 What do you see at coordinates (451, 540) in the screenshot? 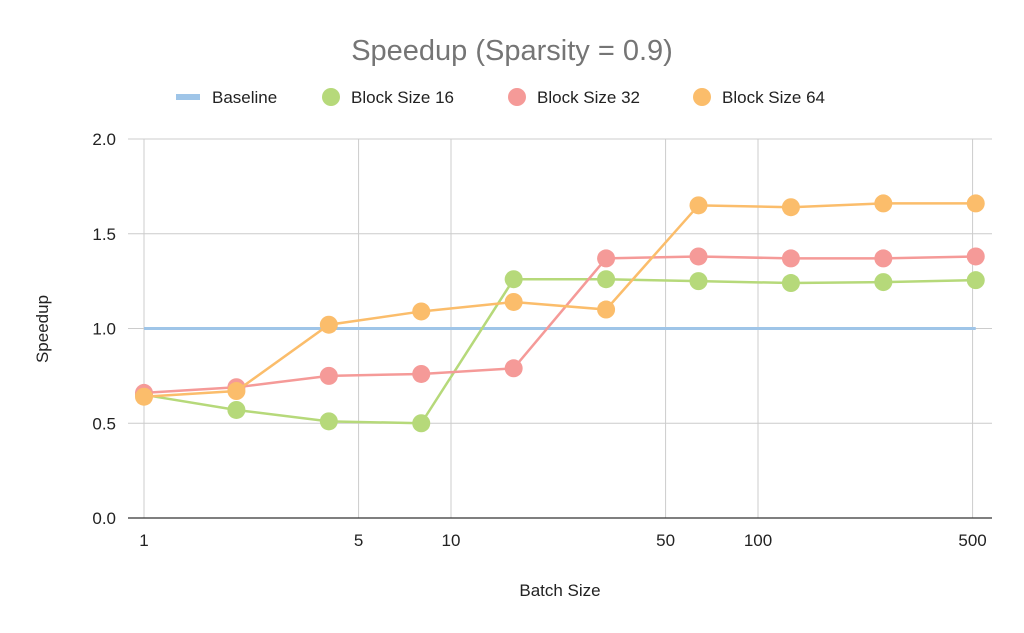
I see `x-tick-label: 10` at bounding box center [451, 540].